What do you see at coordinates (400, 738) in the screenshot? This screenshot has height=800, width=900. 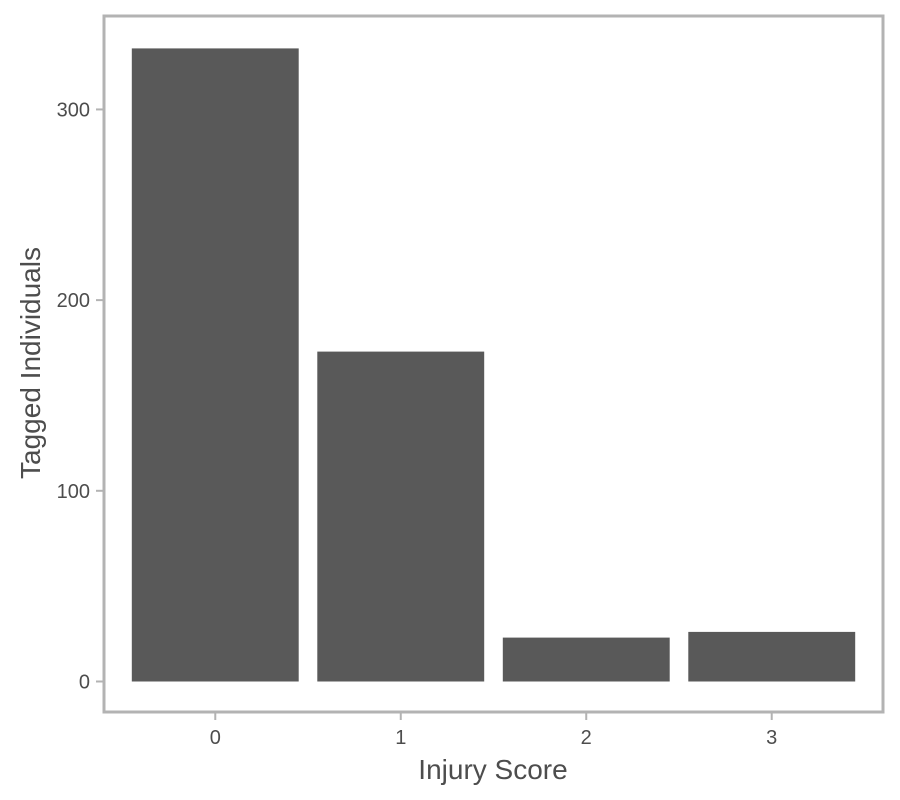 I see `x-tick-label-1: 1` at bounding box center [400, 738].